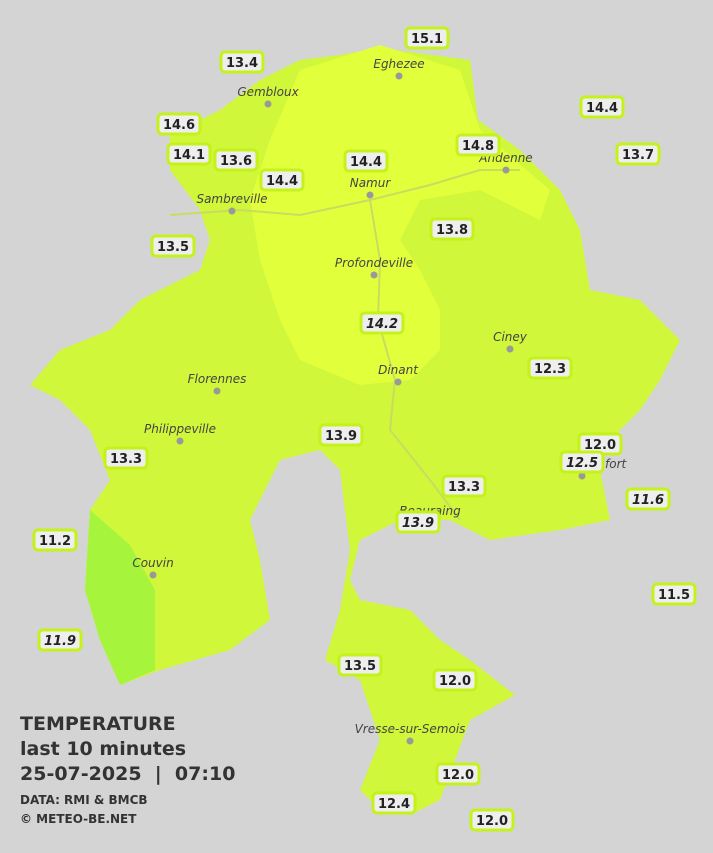 This screenshot has height=853, width=713. Describe the element at coordinates (78, 819) in the screenshot. I see `legend-credit: © METEO-BE.NET` at that location.